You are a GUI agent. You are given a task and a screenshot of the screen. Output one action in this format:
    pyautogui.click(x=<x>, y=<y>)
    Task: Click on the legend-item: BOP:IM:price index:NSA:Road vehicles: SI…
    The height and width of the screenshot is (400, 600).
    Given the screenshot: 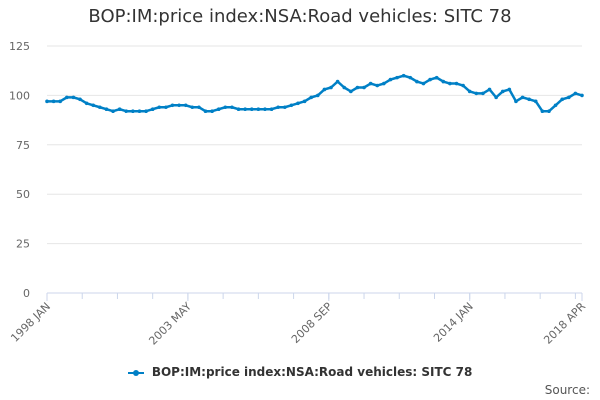 What is the action you would take?
    pyautogui.click(x=300, y=372)
    